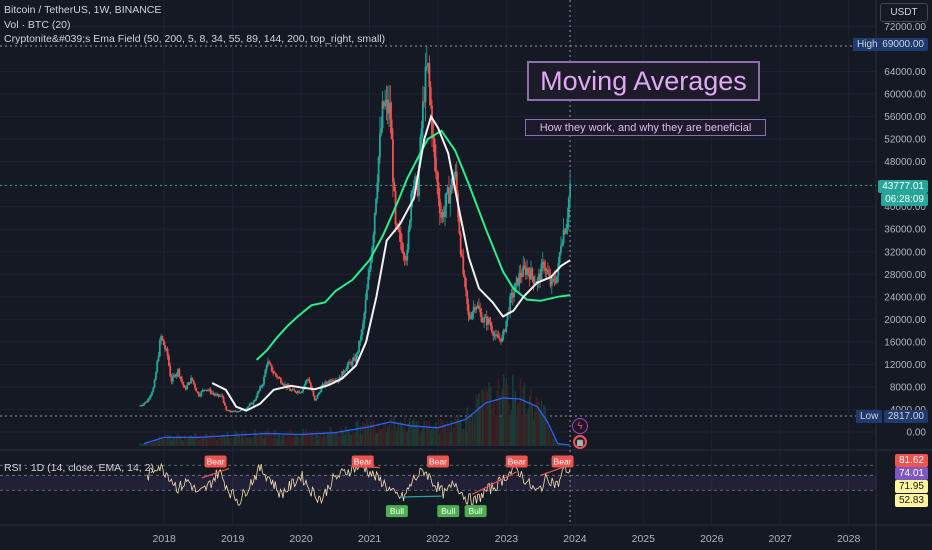 The width and height of the screenshot is (932, 550). What do you see at coordinates (643, 81) in the screenshot?
I see `overlay-title: Moving Averages` at bounding box center [643, 81].